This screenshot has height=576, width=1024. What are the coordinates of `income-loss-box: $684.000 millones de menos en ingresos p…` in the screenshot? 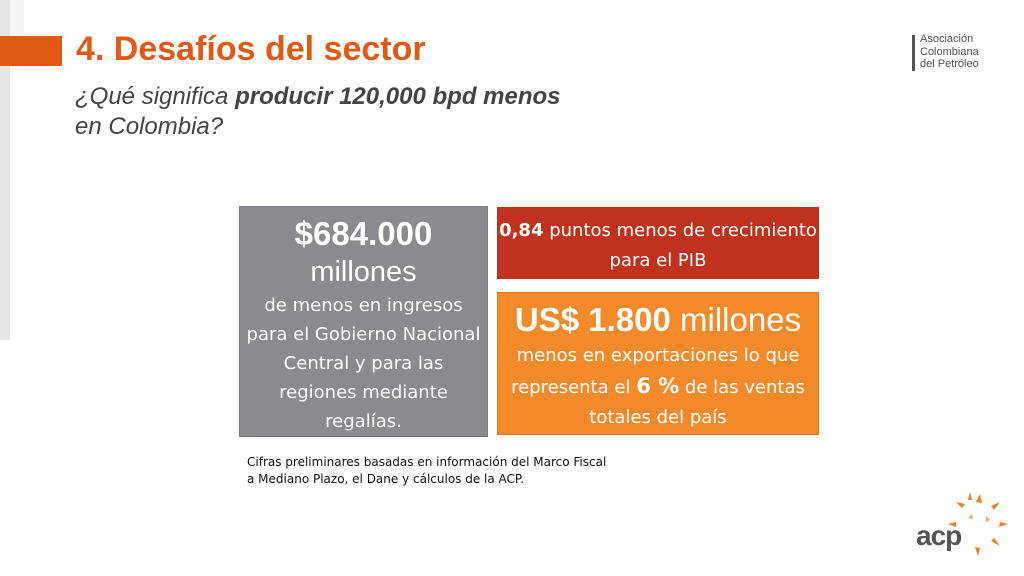 It's located at (363, 321).